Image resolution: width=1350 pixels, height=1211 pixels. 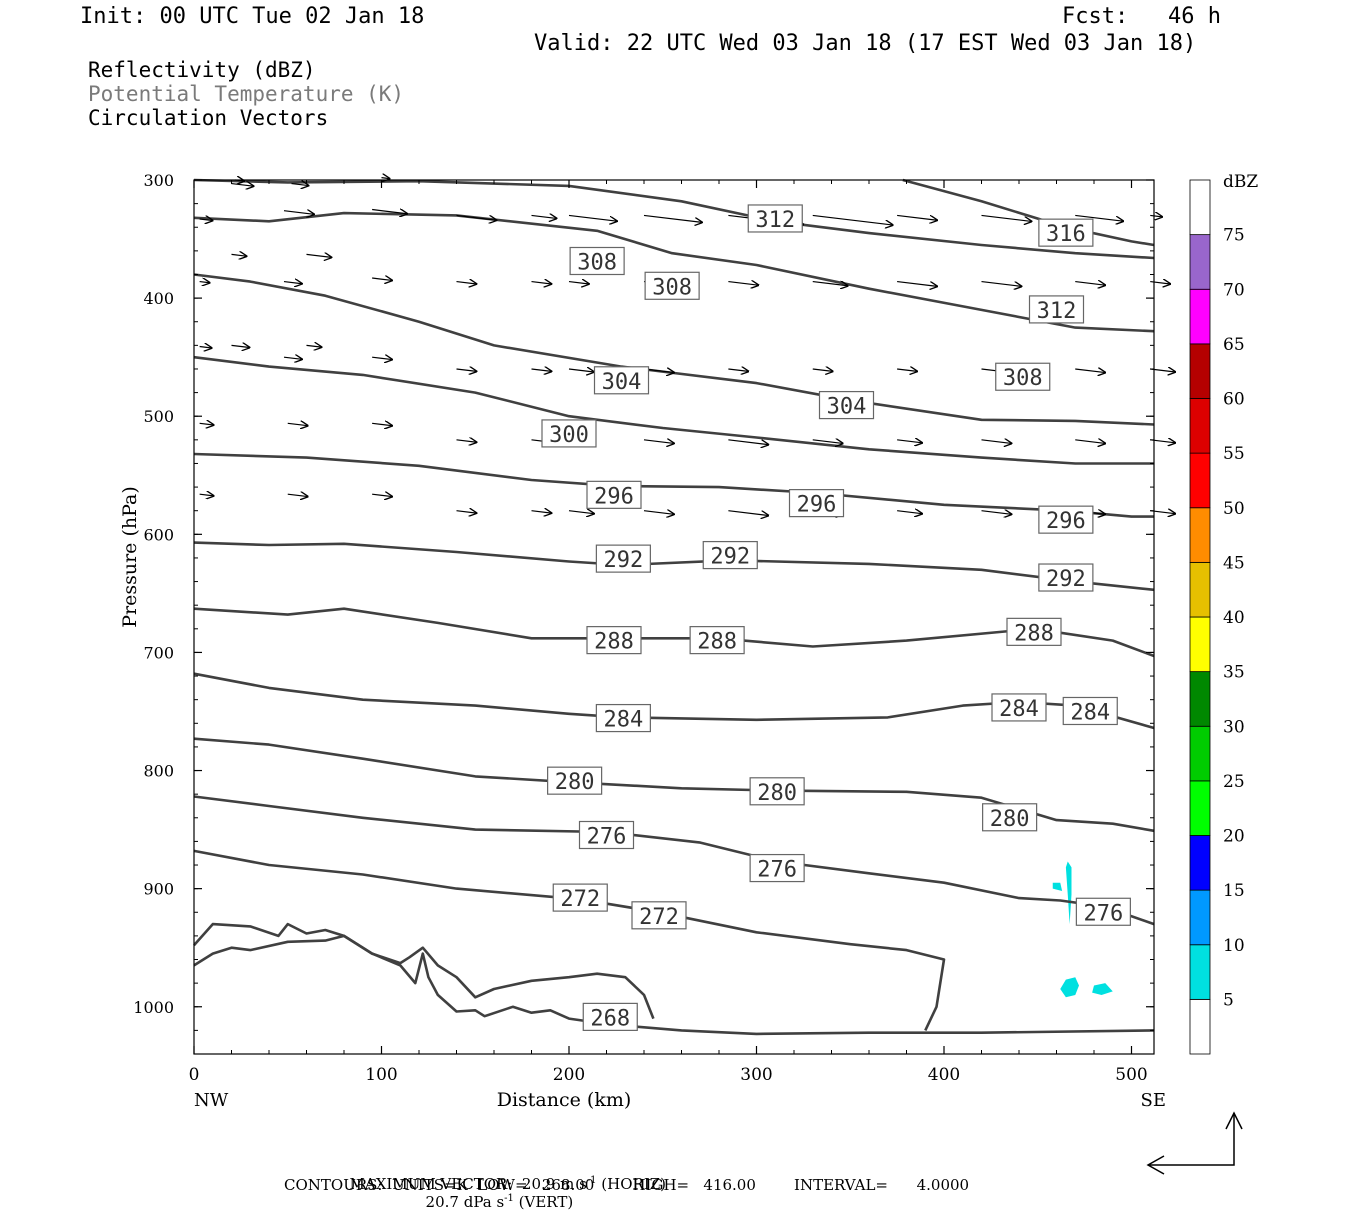 I want to click on legend-potential-temperature: Potential Temperature (K), so click(x=246, y=94).